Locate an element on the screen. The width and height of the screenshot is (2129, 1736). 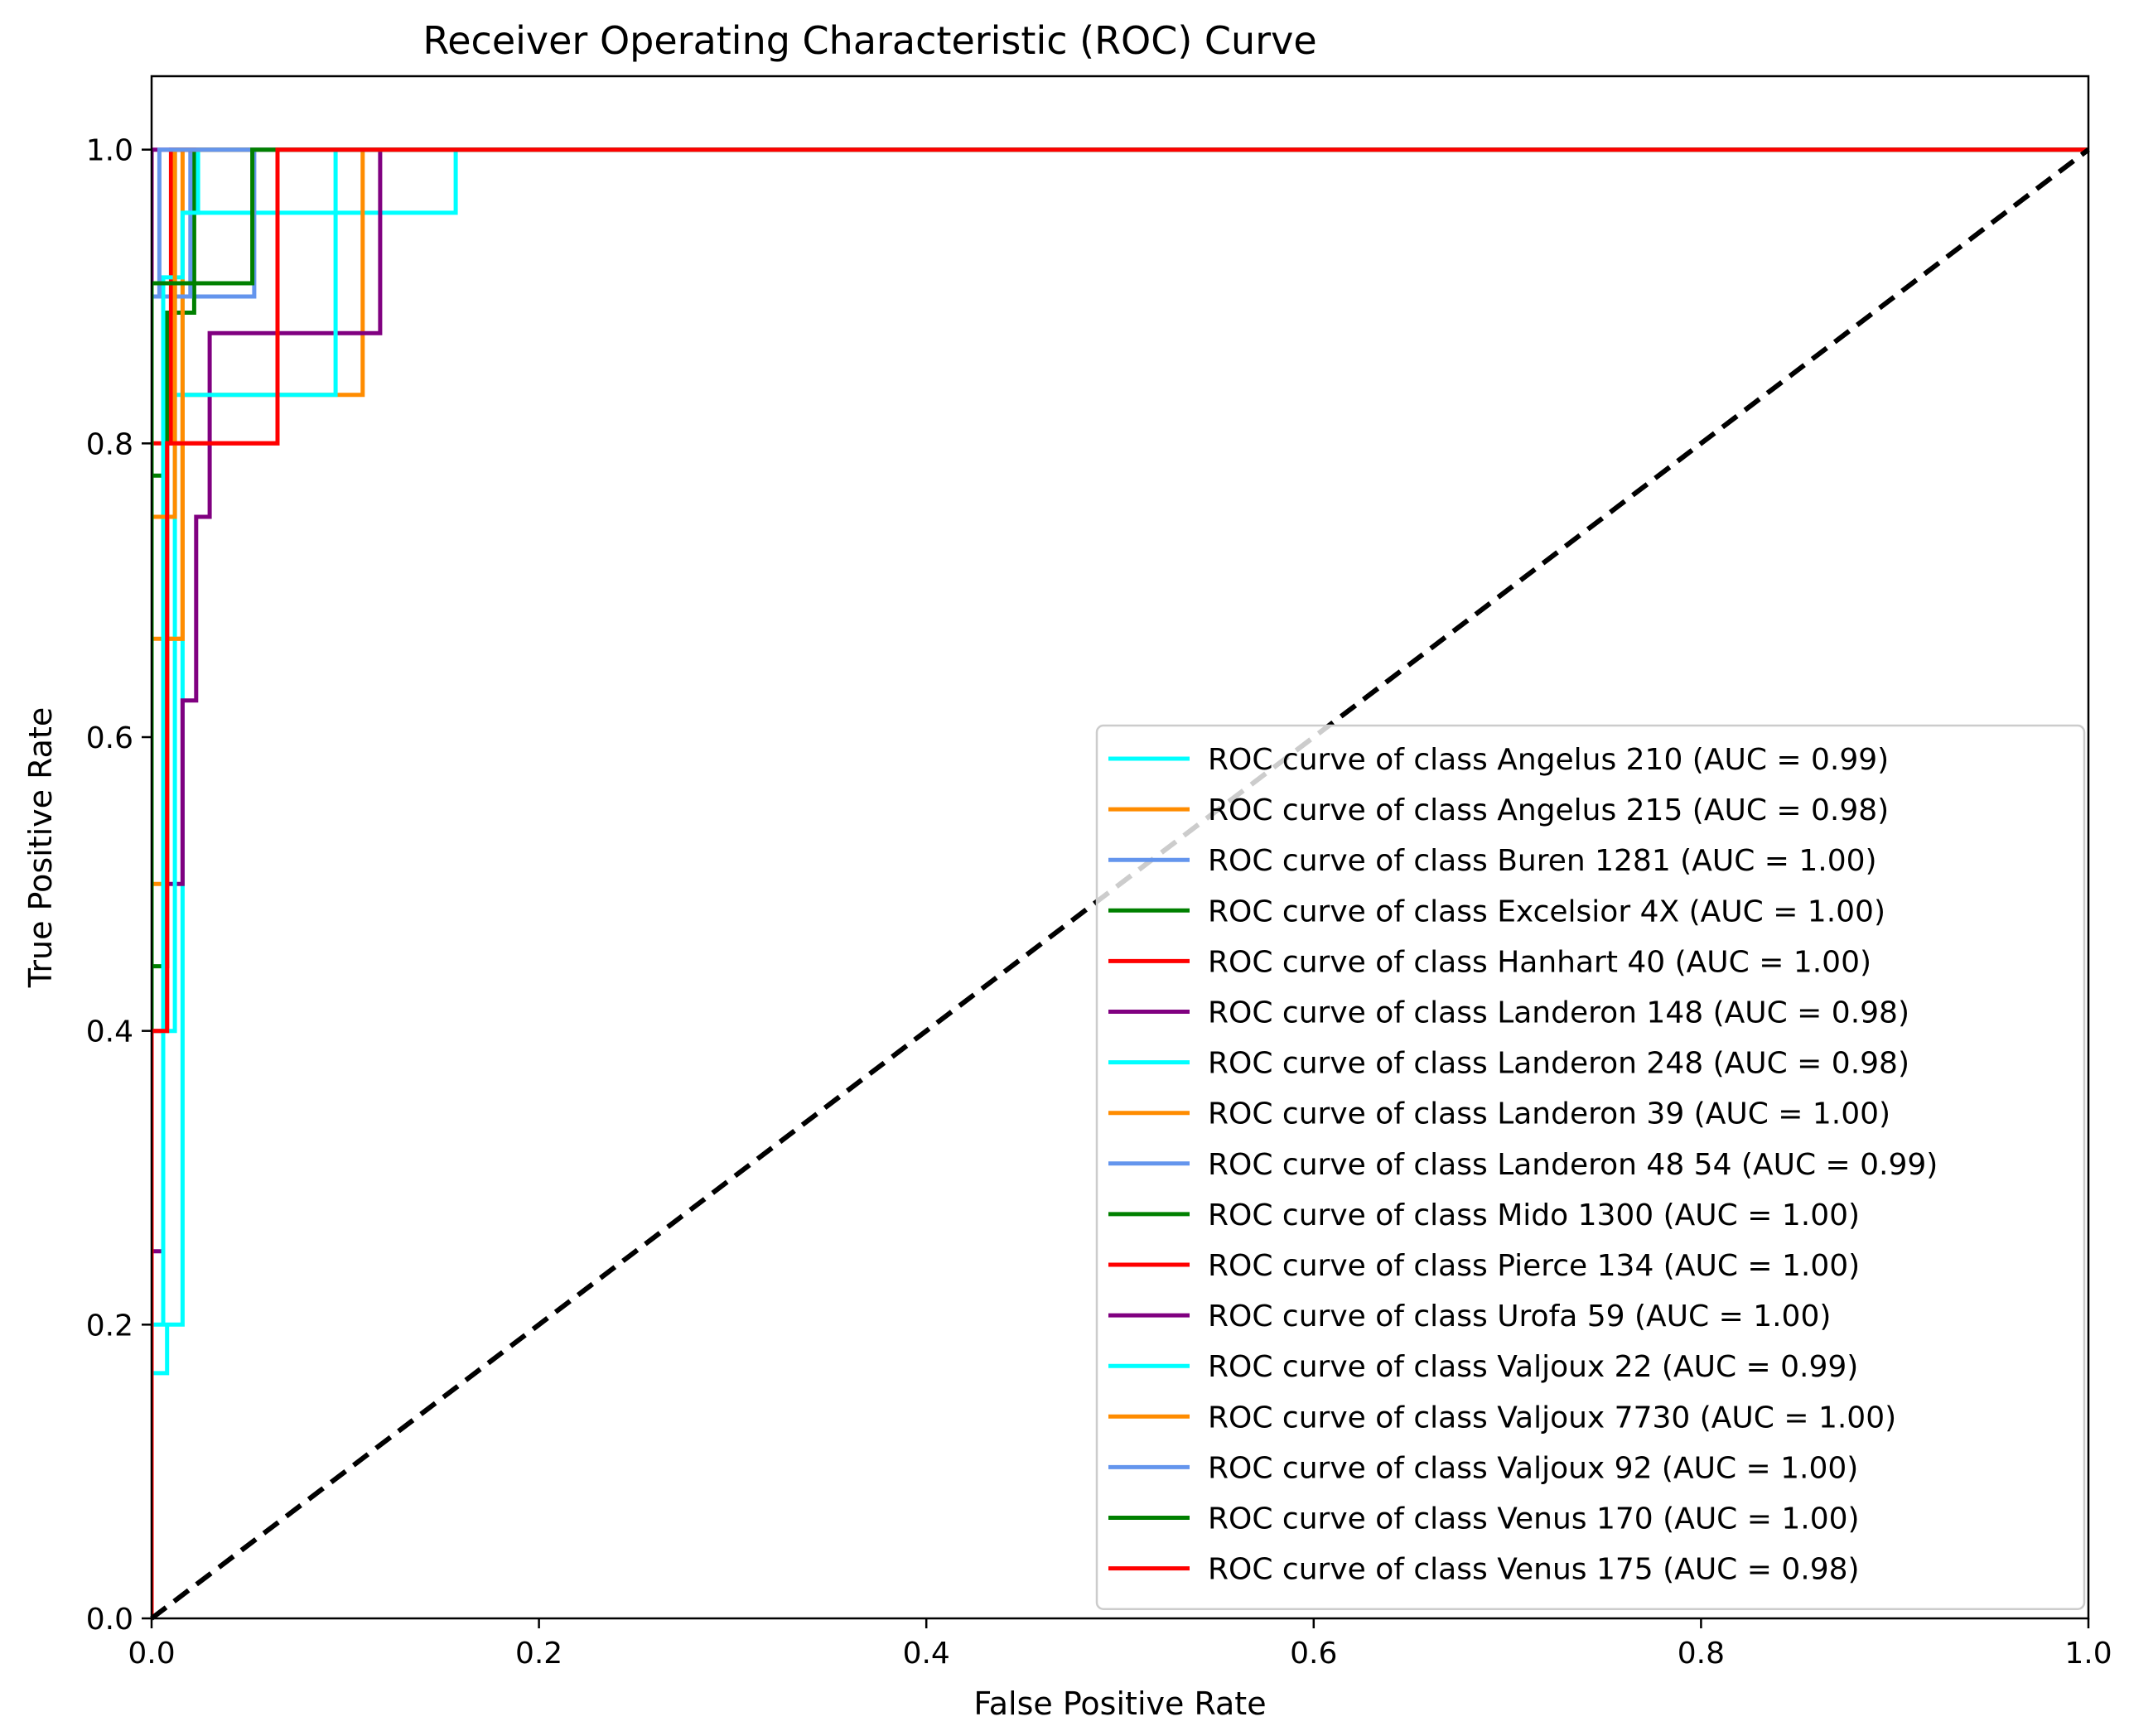
y-tick-label: 0.6 is located at coordinates (110, 738).